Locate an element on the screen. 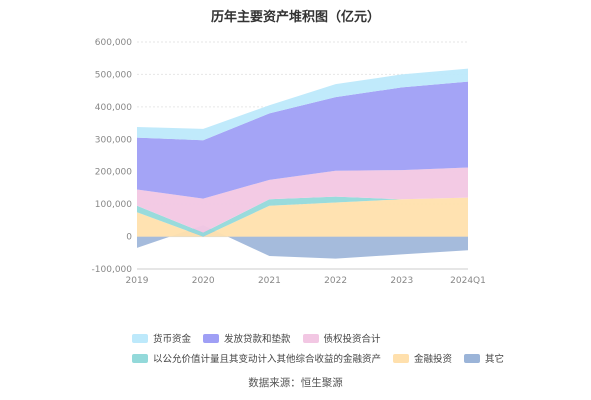  legend-item-other: 其它 is located at coordinates (484, 358).